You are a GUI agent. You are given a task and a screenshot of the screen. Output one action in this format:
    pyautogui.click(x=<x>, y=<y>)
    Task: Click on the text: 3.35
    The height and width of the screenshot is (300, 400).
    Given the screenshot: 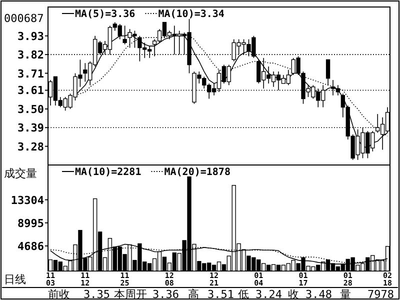 What is the action you would take?
    pyautogui.click(x=97, y=294)
    